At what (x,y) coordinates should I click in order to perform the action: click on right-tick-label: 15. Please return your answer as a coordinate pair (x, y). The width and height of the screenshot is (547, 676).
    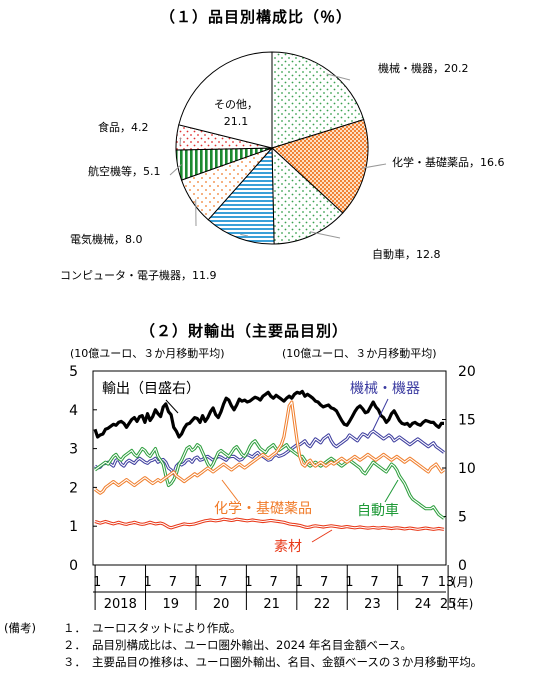
    Looking at the image, I should click on (467, 421).